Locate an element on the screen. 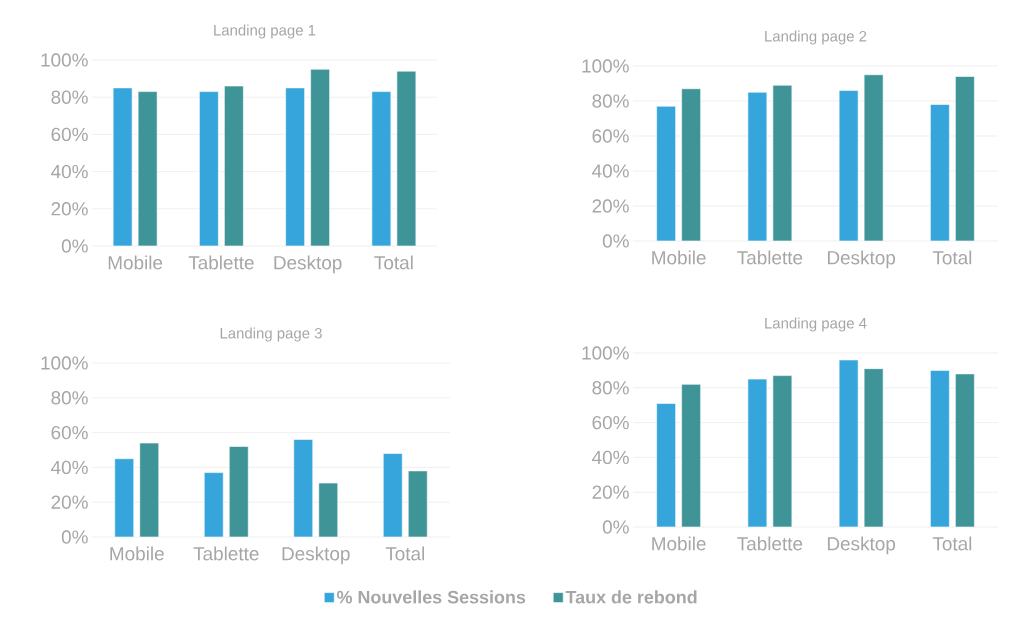  chart-title: Landing page 1 is located at coordinates (265, 31).